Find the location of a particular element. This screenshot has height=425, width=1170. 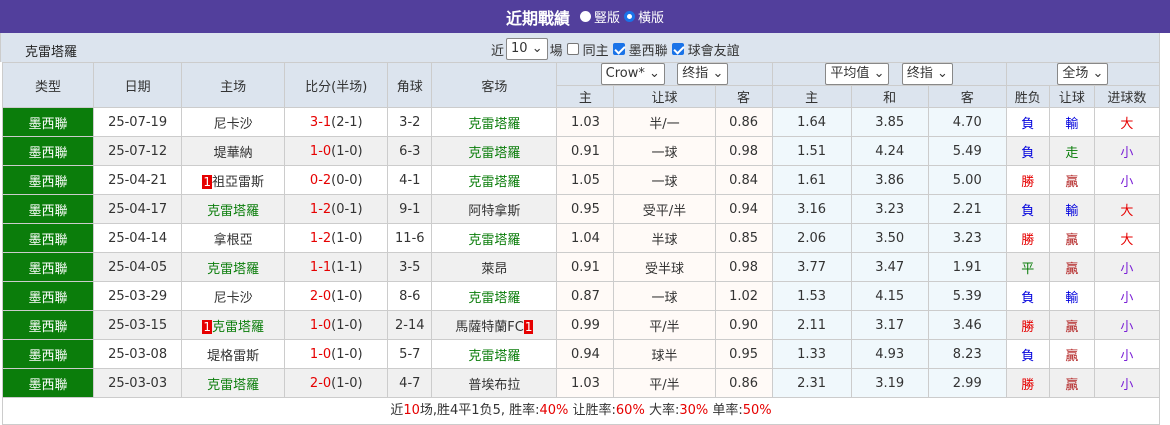

home-team: 堤格雷斯 is located at coordinates (233, 354).